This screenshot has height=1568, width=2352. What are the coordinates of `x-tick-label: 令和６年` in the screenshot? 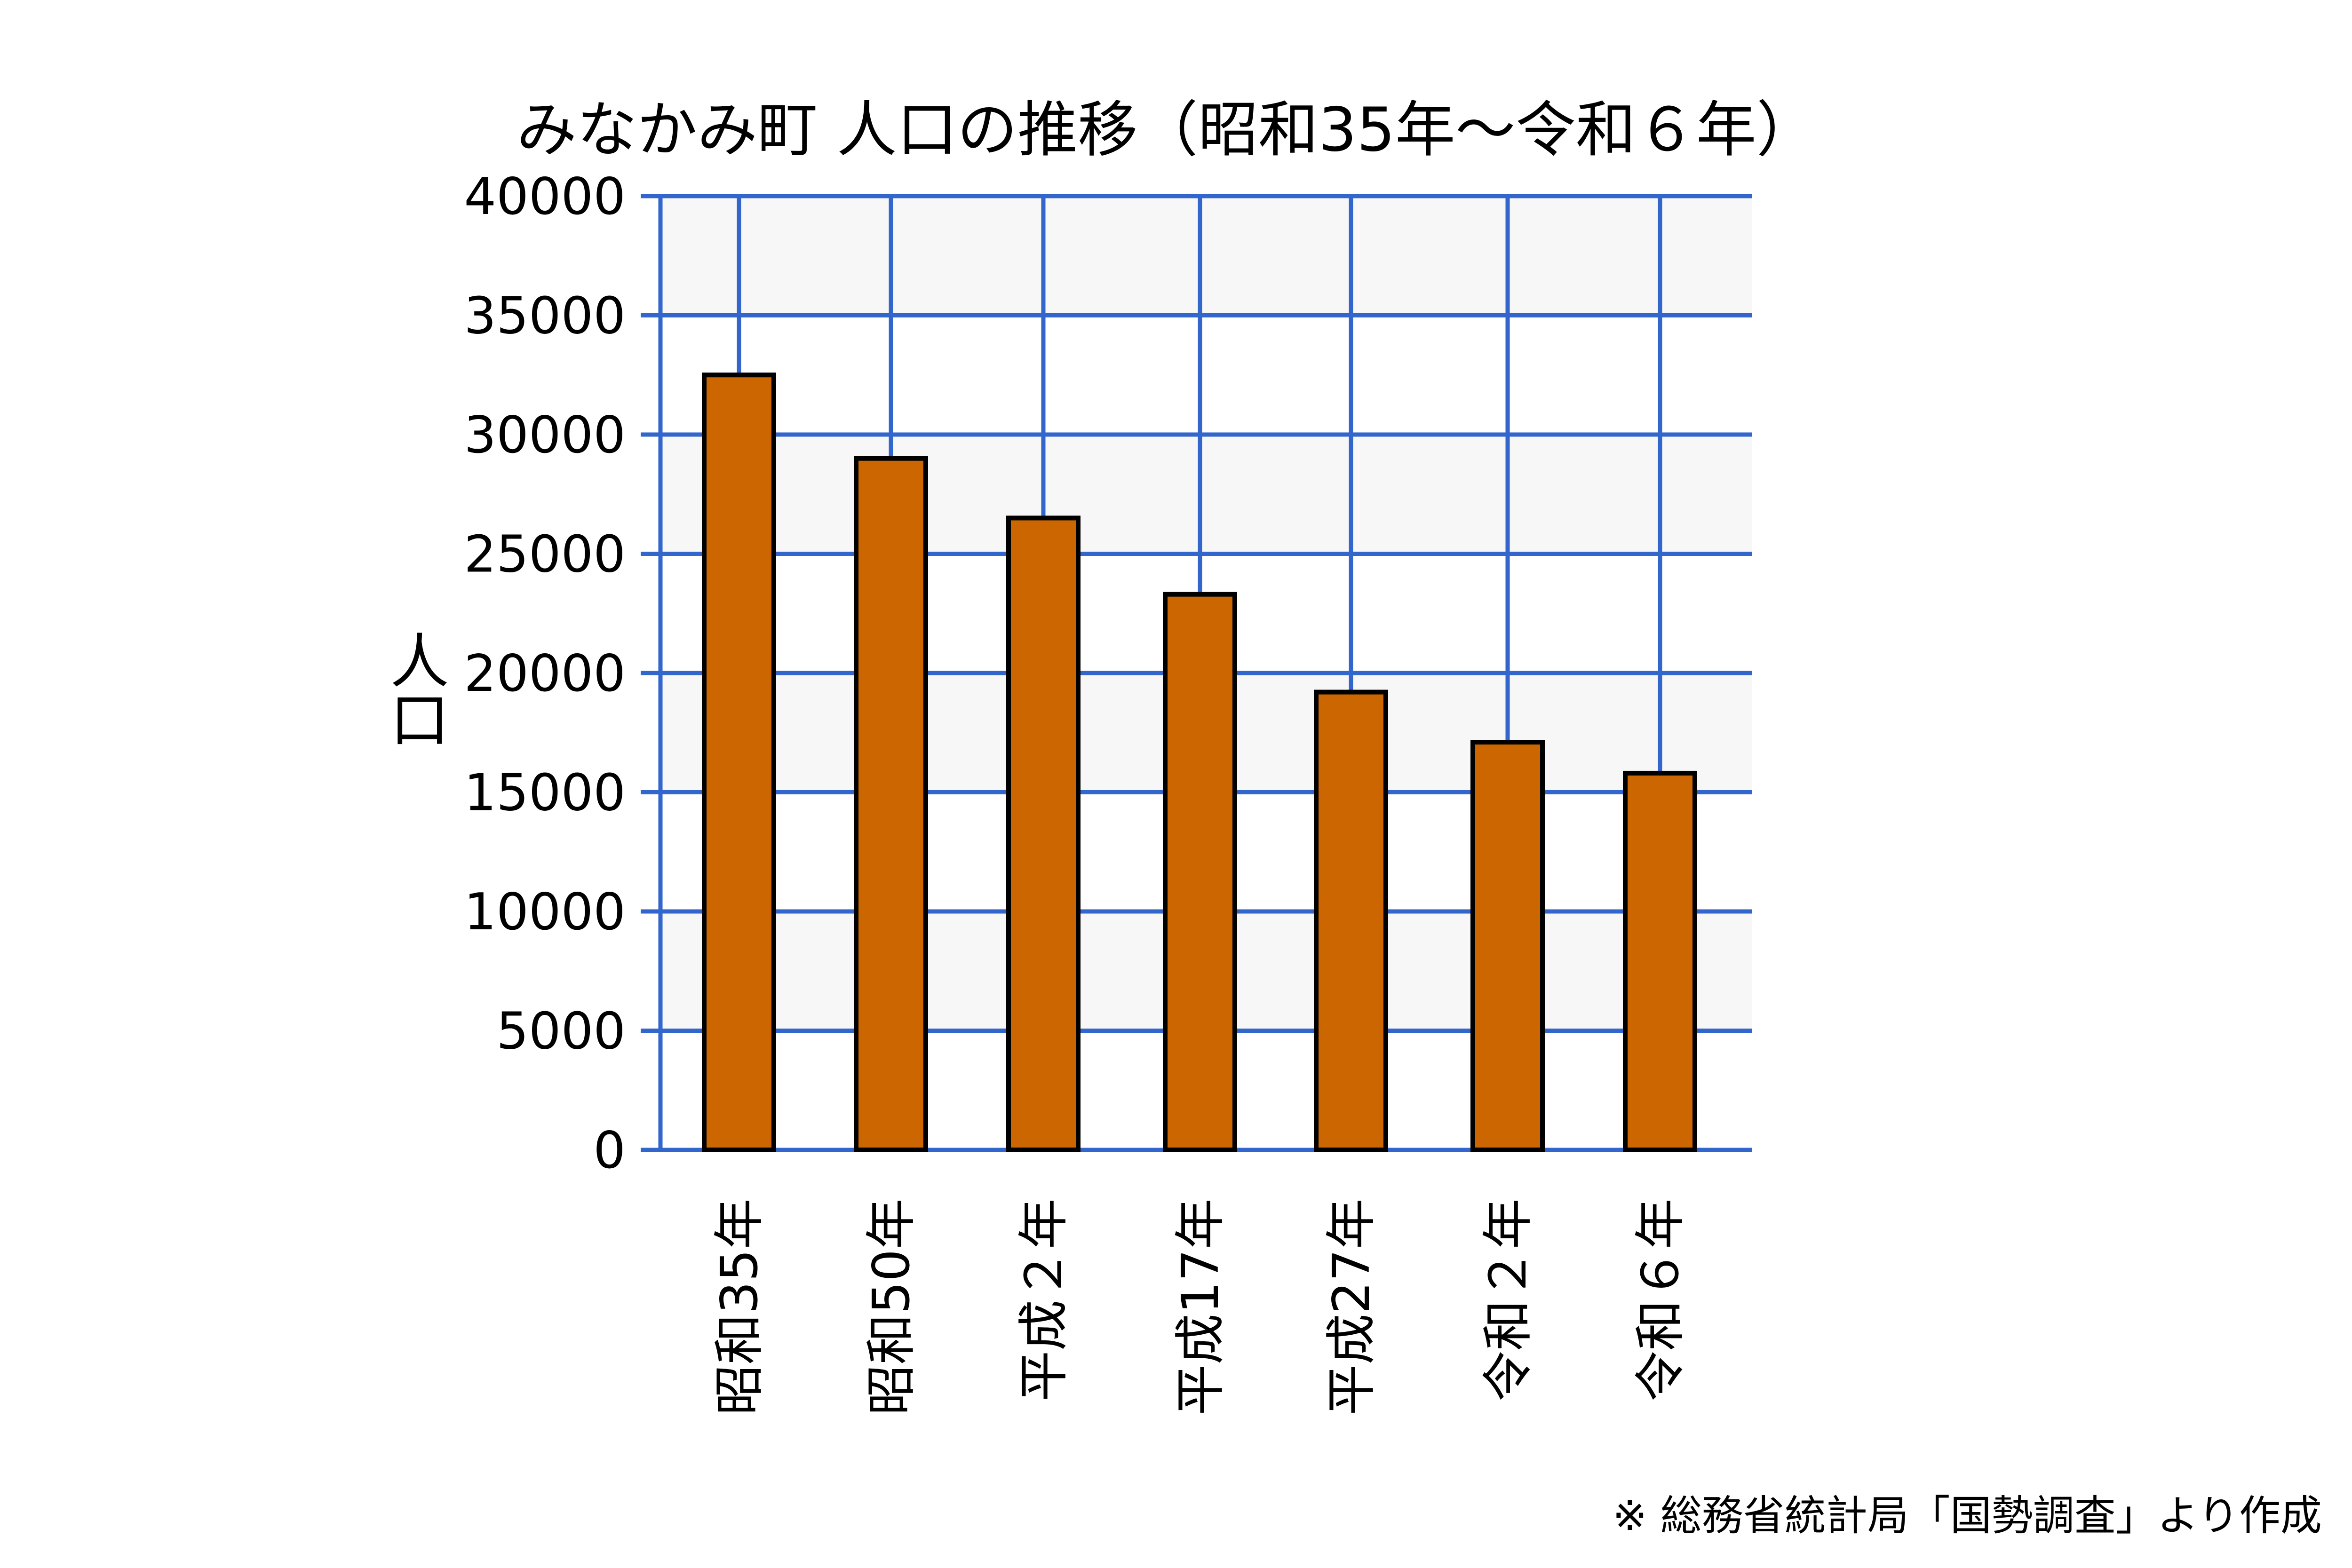 It's located at (1660, 1300).